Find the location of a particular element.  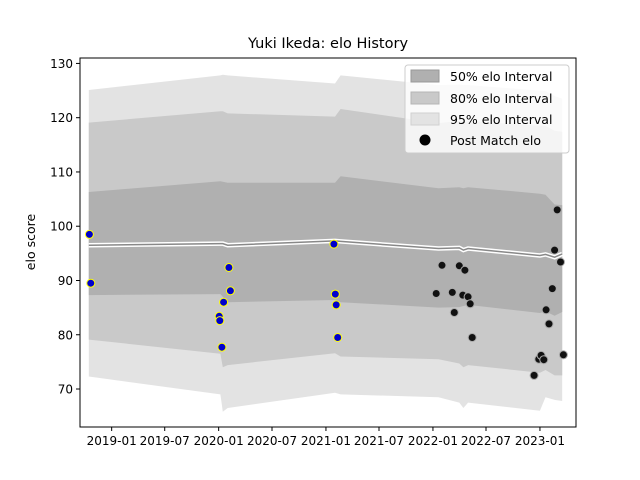

x-tick-label: 2022-01 is located at coordinates (433, 441).